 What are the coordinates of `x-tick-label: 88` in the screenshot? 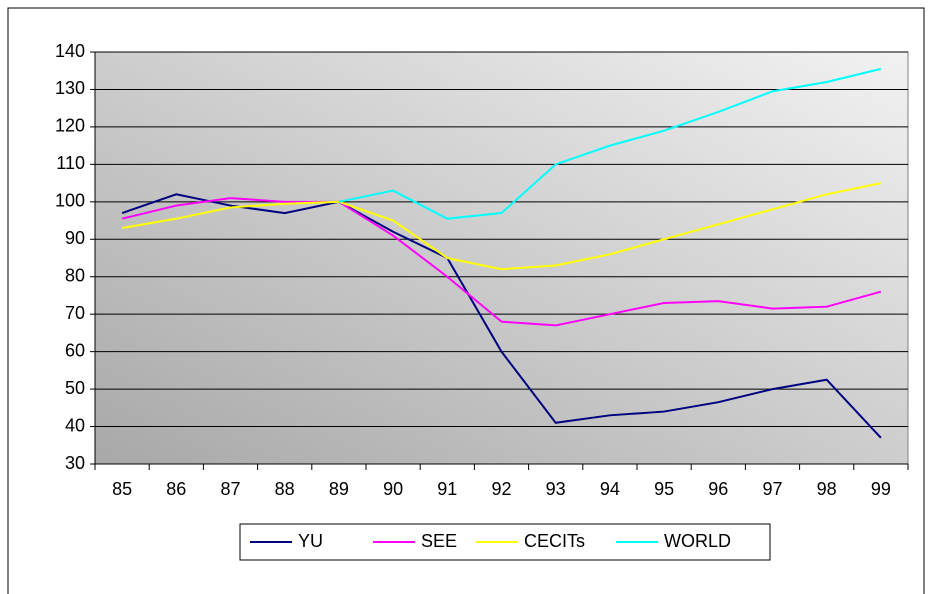 It's located at (285, 489).